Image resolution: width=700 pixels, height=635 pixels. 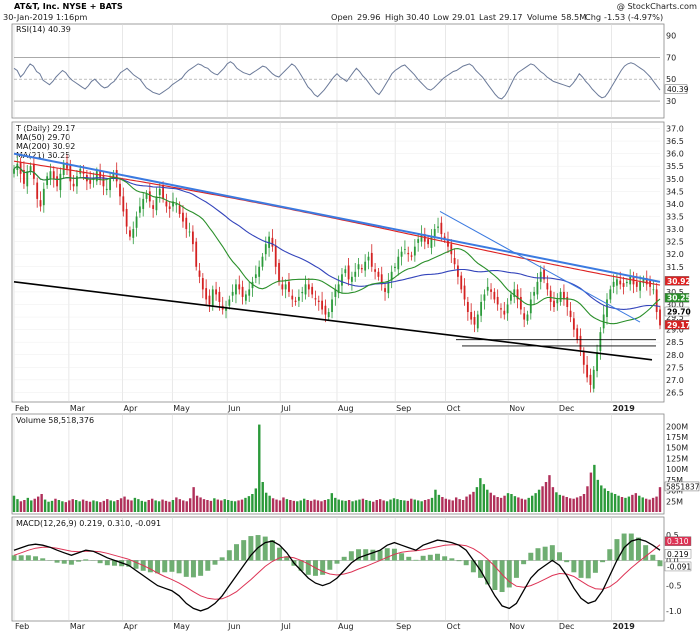 I want to click on rsi-title: RSI(14) 40.39, so click(x=43, y=29).